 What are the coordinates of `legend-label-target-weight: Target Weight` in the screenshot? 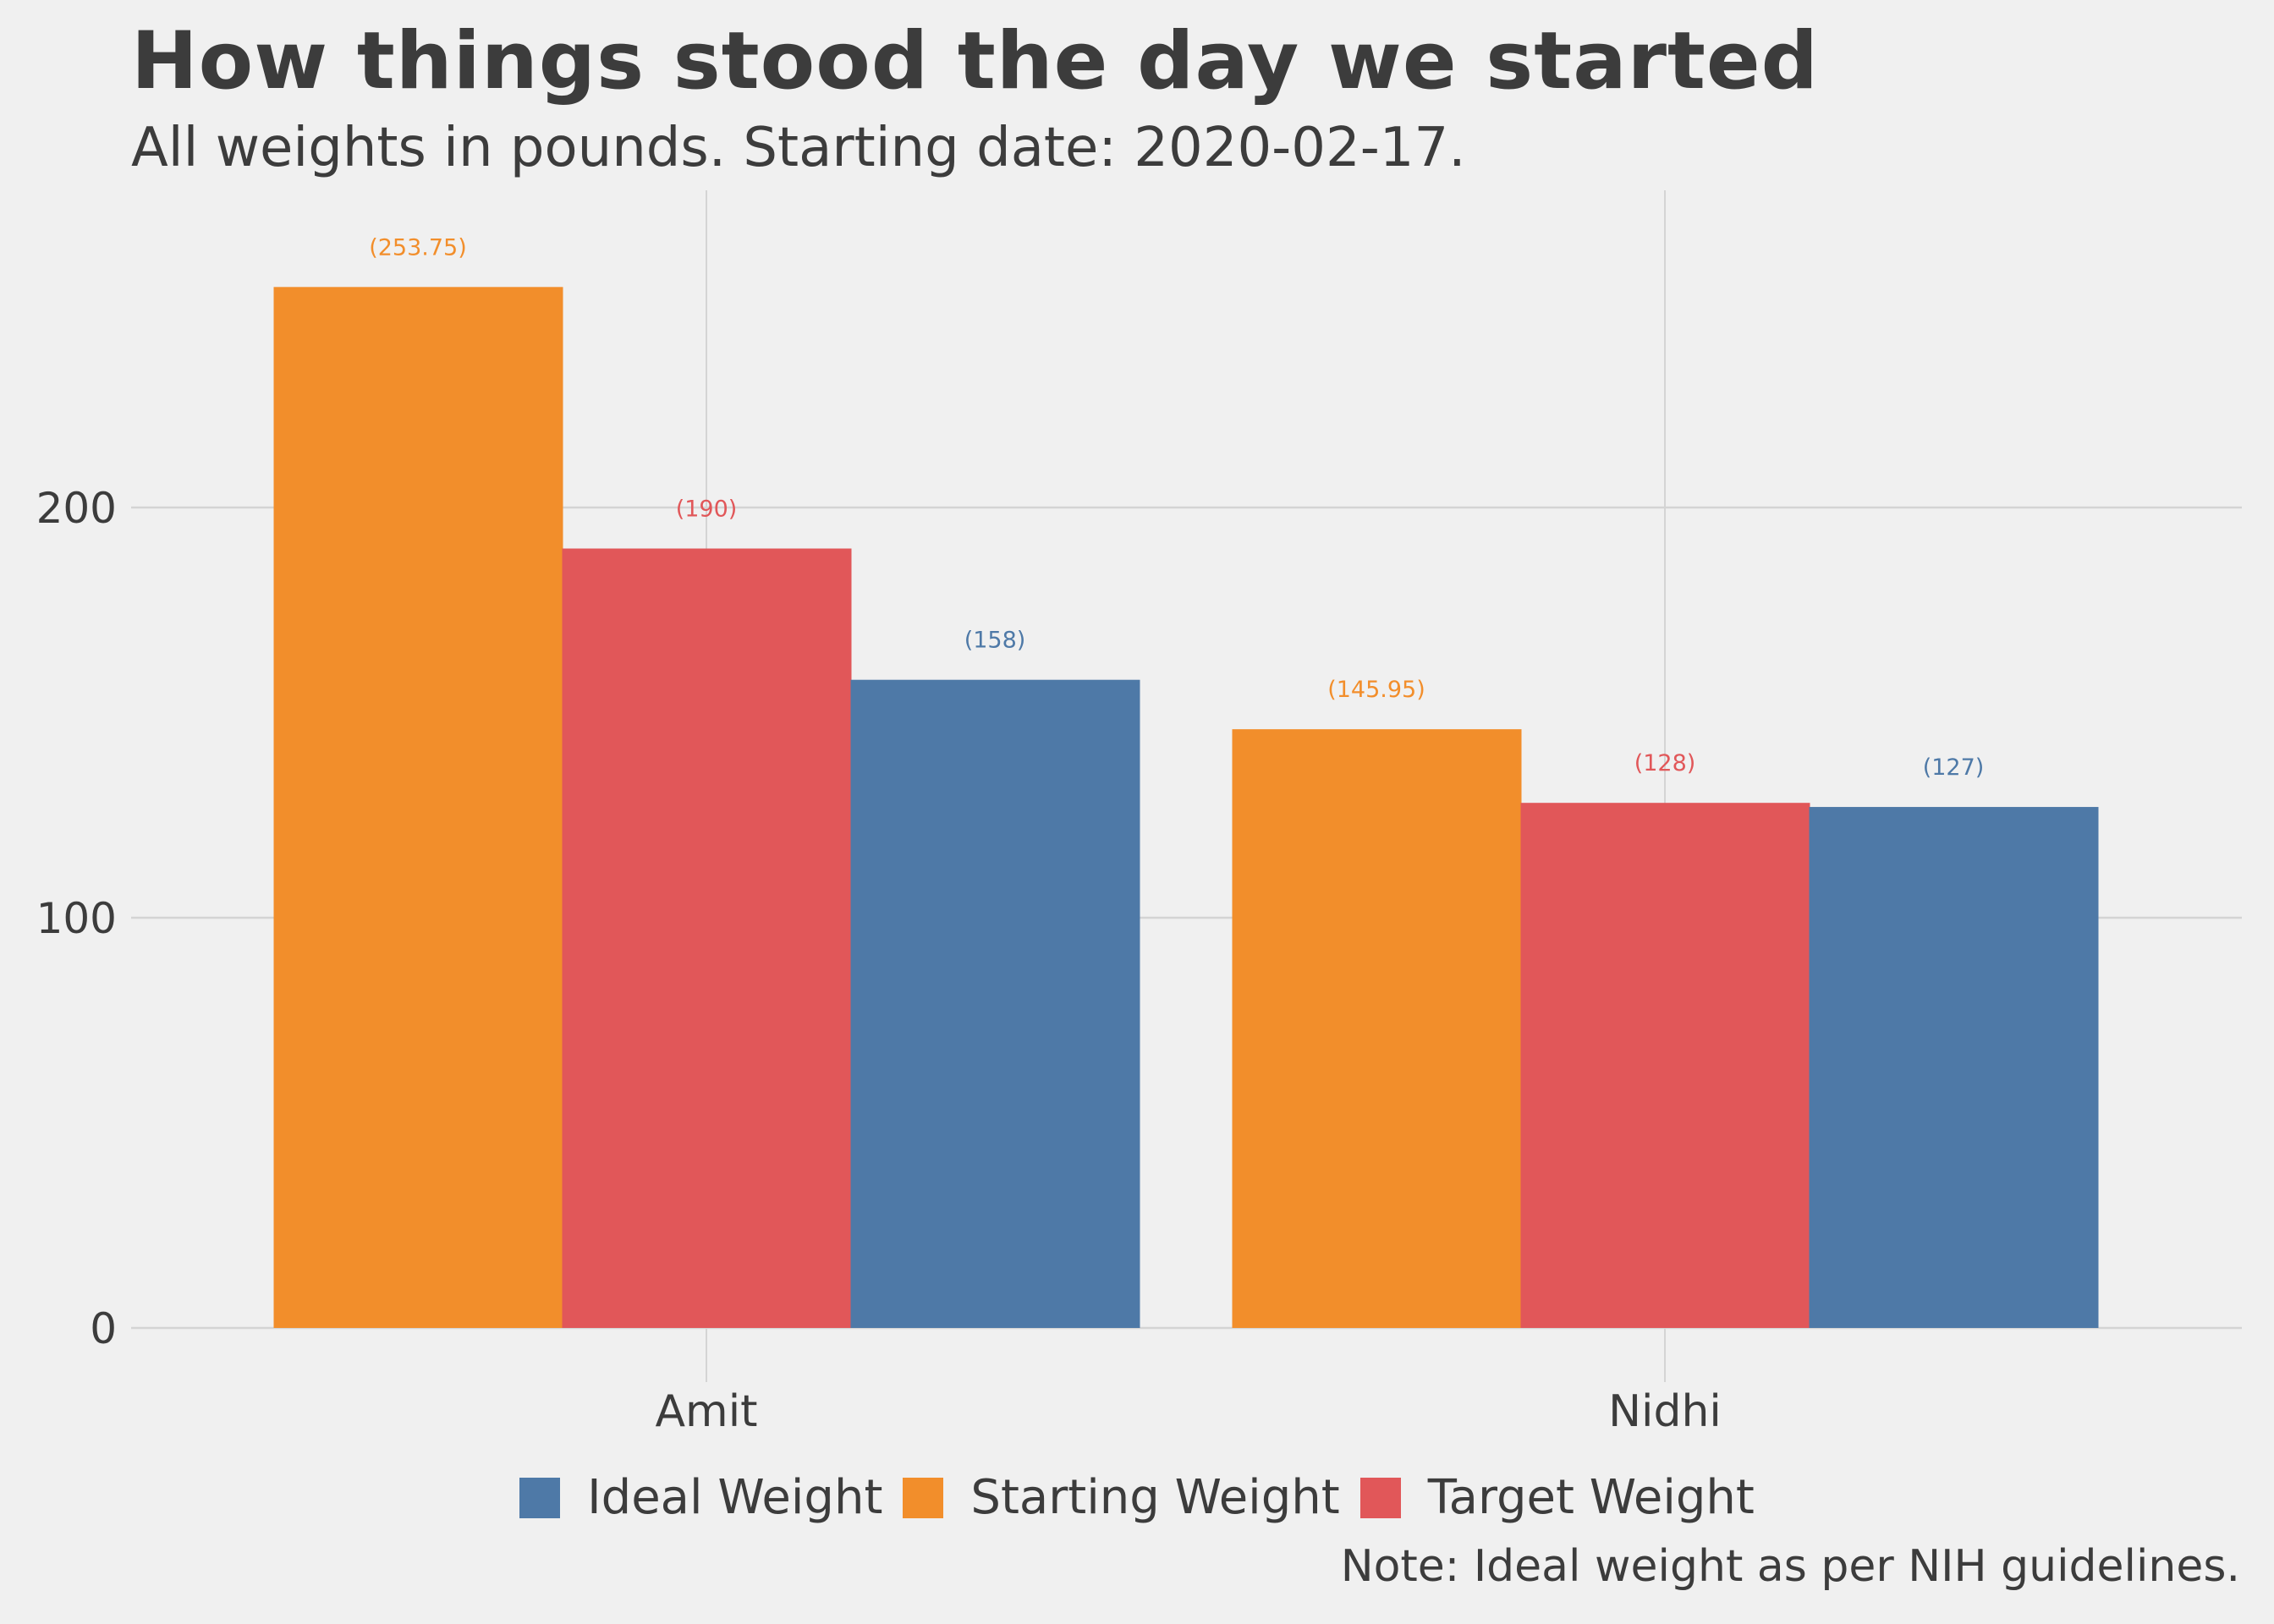 It's located at (1591, 1498).